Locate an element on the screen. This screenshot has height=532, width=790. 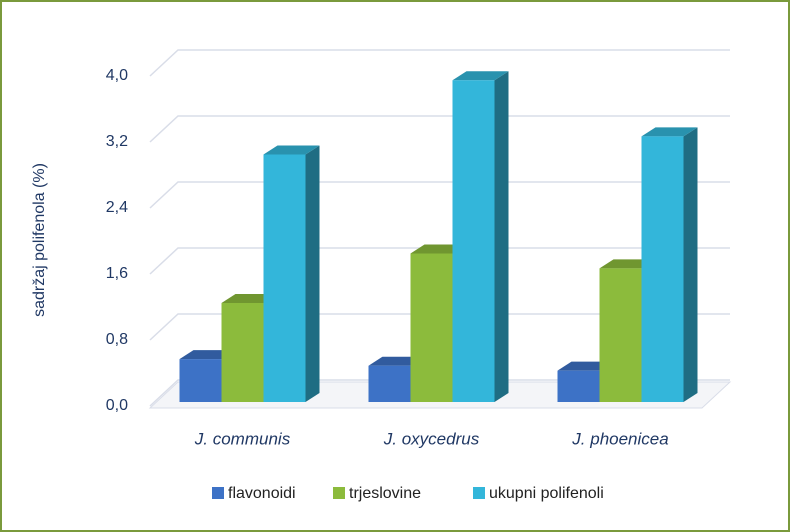
legend-label: flavonoidi is located at coordinates (262, 493).